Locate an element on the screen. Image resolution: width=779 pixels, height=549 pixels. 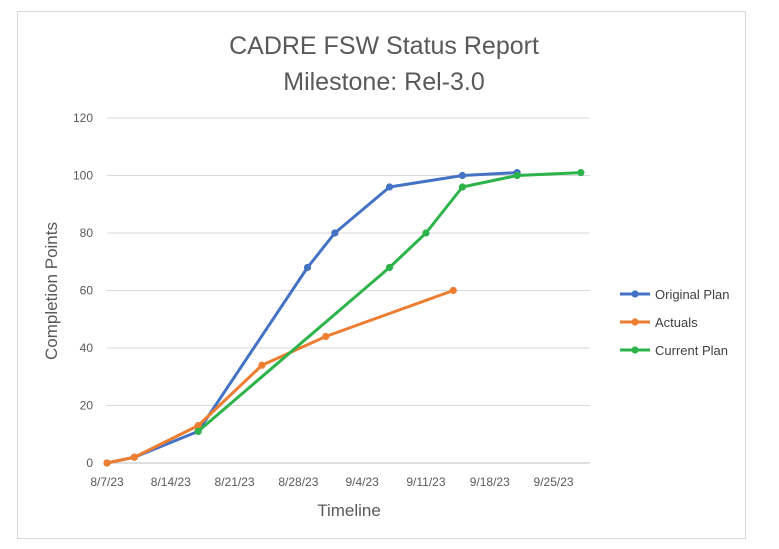
x-tick-label: 9/18/23 is located at coordinates (490, 482).